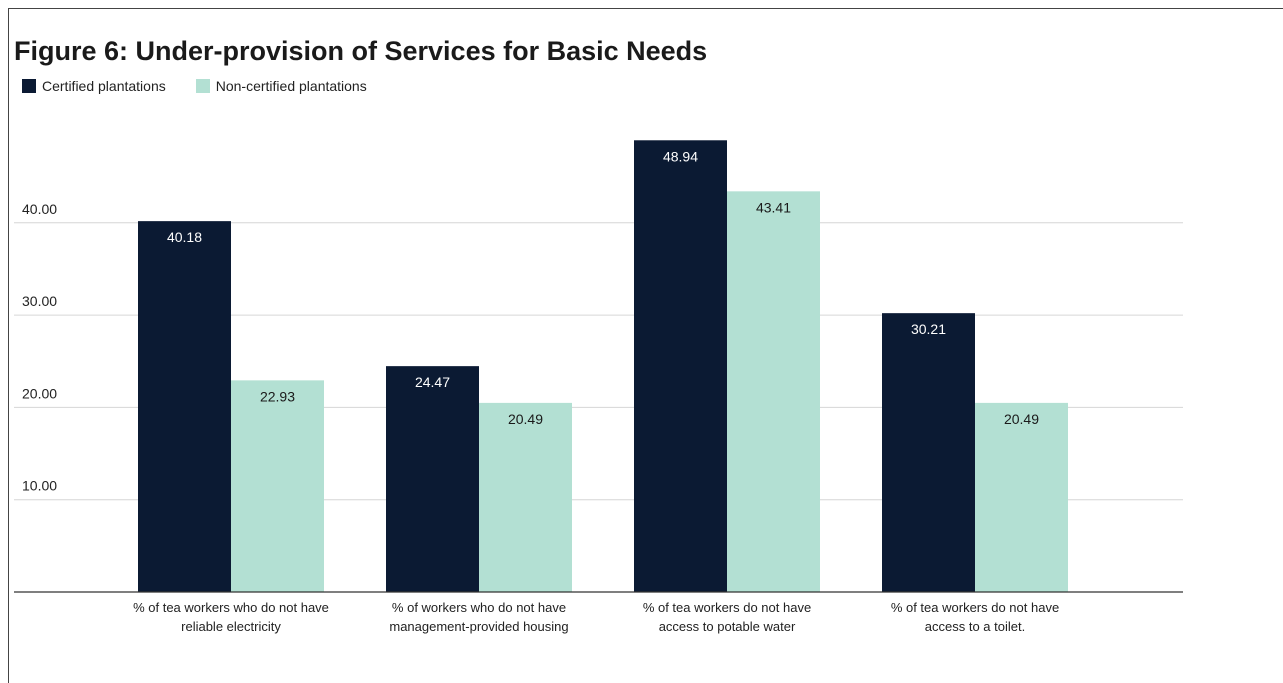 This screenshot has height=683, width=1283. What do you see at coordinates (479, 607) in the screenshot?
I see `x-category-label: % of workers who do not have` at bounding box center [479, 607].